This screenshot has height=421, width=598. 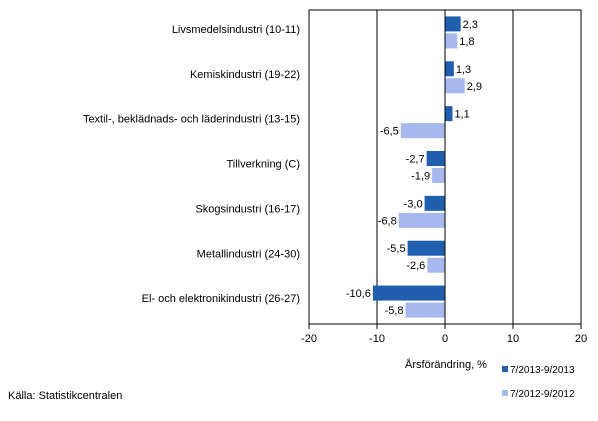 What do you see at coordinates (415, 160) in the screenshot?
I see `data-label: -2,7` at bounding box center [415, 160].